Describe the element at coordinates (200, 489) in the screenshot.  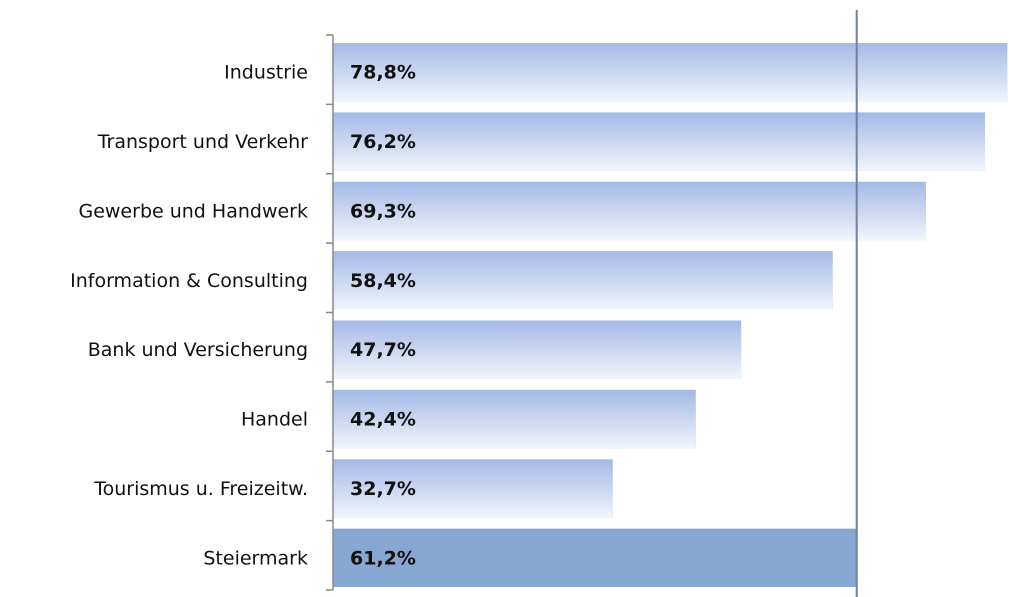
I see `category-label: Tourismus u. Freizeitw.` at that location.